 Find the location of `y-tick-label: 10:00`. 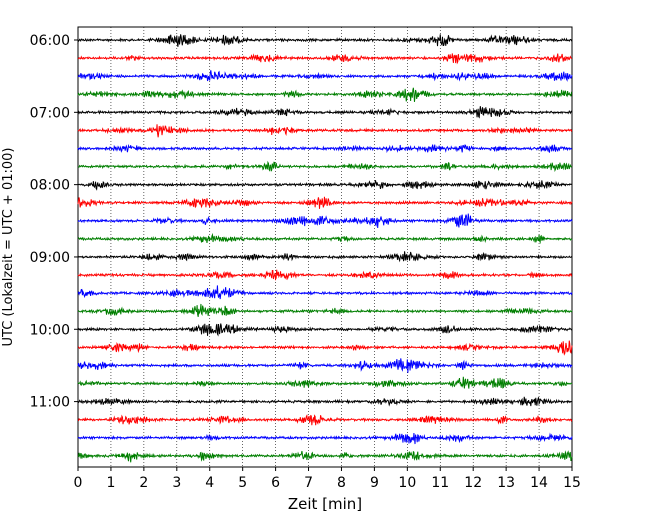

y-tick-label: 10:00 is located at coordinates (50, 330).